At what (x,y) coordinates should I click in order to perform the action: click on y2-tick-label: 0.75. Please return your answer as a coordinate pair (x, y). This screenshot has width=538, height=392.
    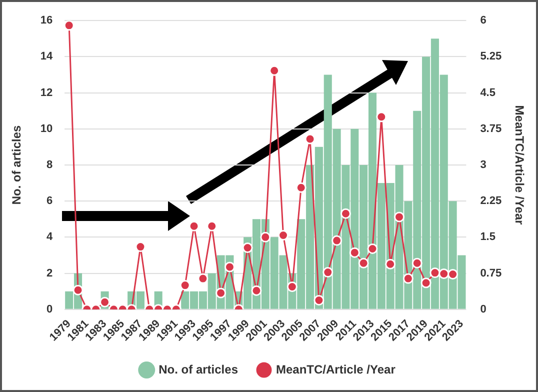
    Looking at the image, I should click on (491, 273).